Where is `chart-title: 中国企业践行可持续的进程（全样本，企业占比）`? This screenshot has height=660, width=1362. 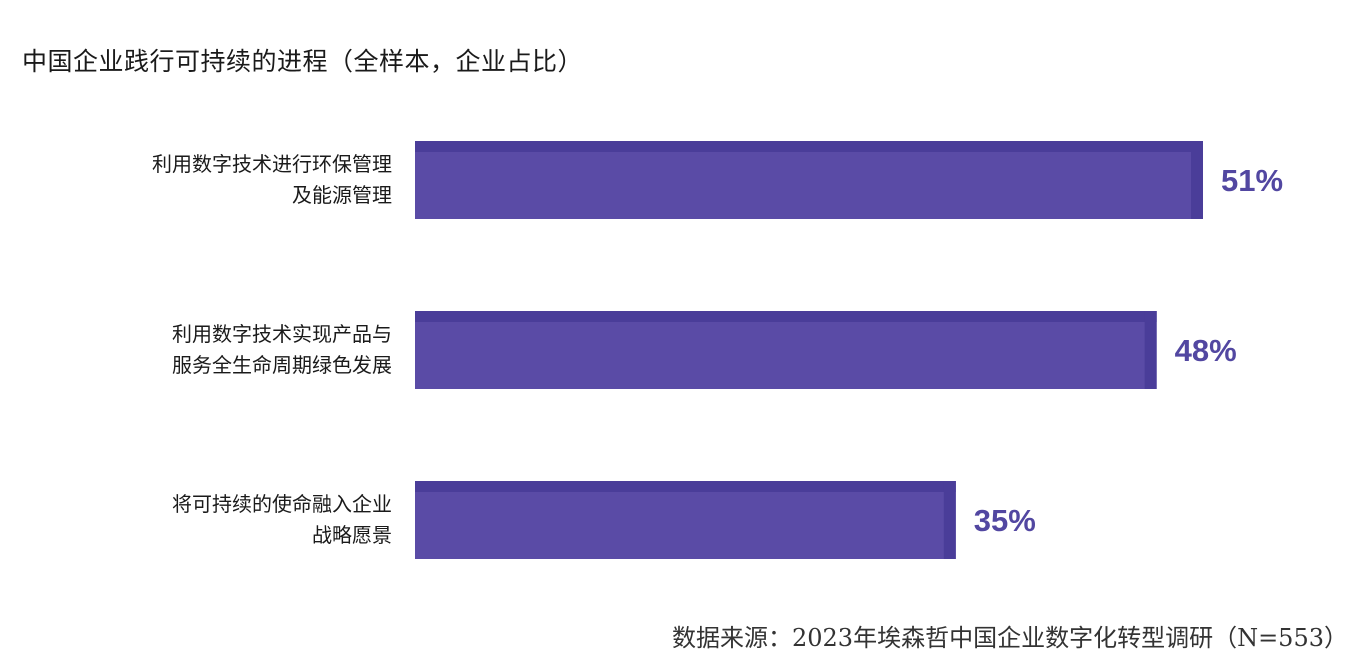 chart-title: 中国企业践行可持续的进程（全样本，企业占比） is located at coordinates (303, 61).